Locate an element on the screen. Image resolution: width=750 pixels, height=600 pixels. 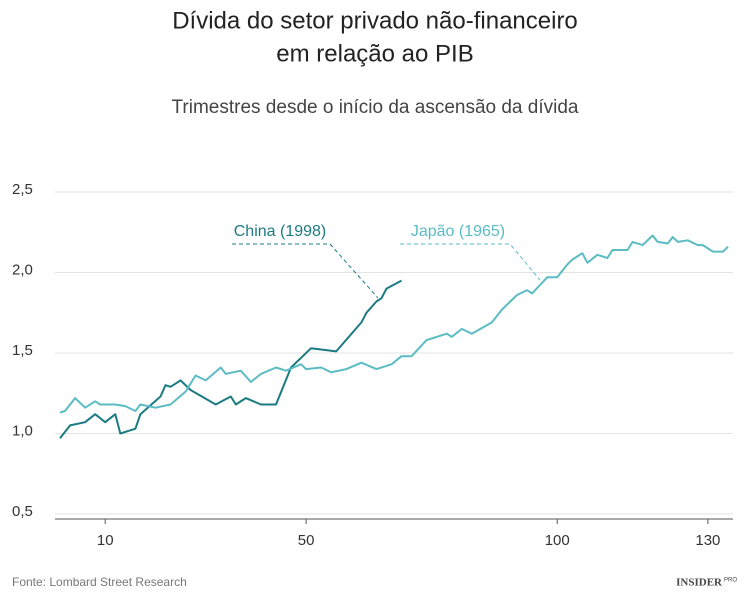
y-tick-label: 1,0 is located at coordinates (22, 430).